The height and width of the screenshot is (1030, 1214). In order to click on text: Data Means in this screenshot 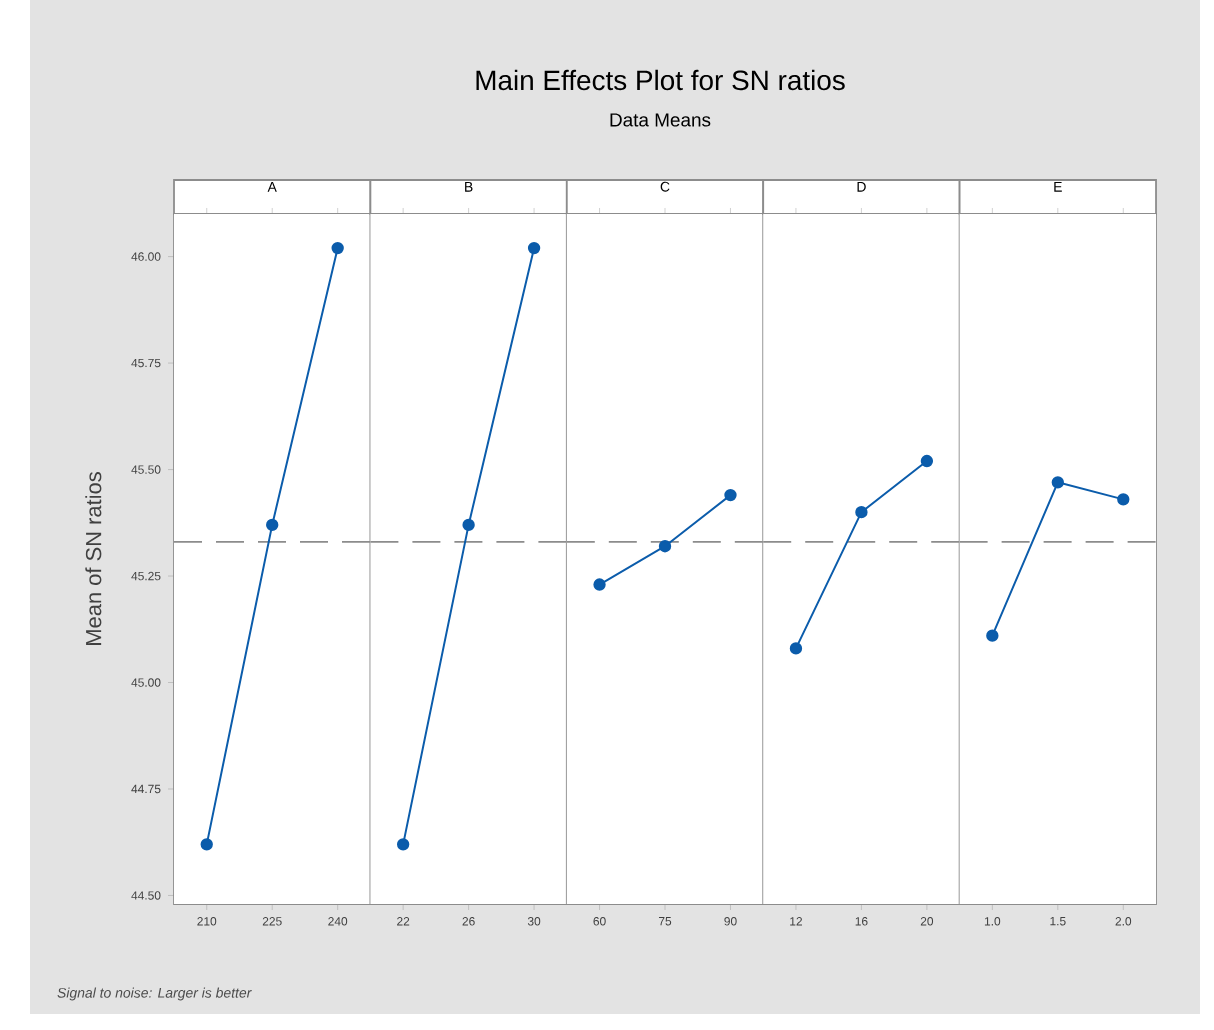, I will do `click(660, 120)`.